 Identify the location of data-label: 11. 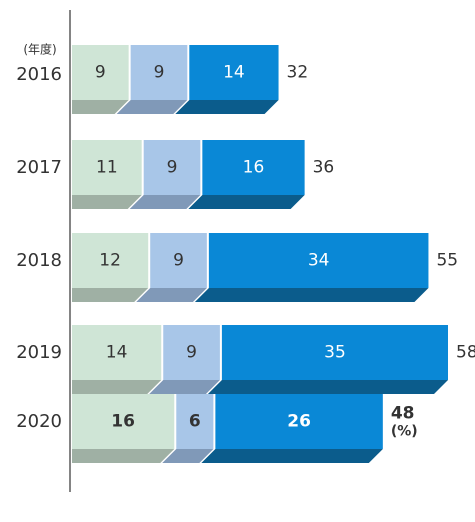
(107, 168).